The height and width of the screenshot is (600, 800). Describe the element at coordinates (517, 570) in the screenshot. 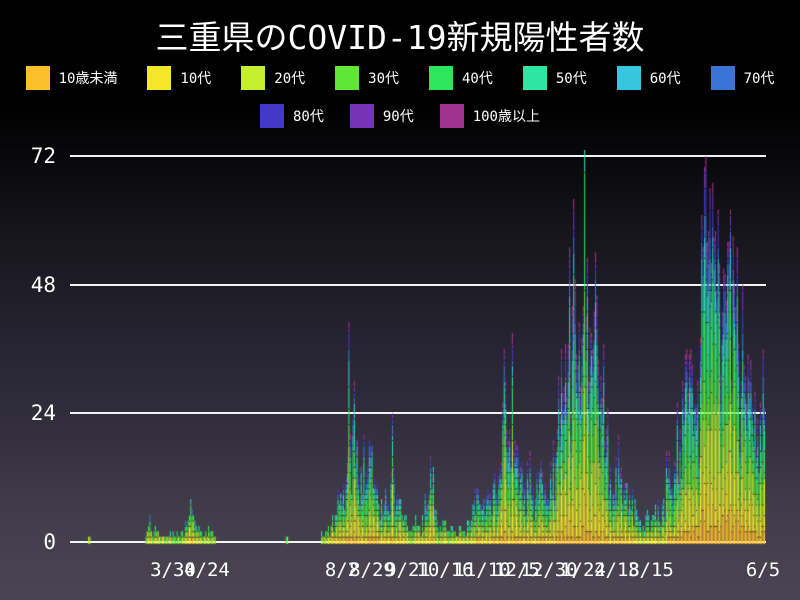

I see `x-axis-label-12-5: 12/5` at that location.